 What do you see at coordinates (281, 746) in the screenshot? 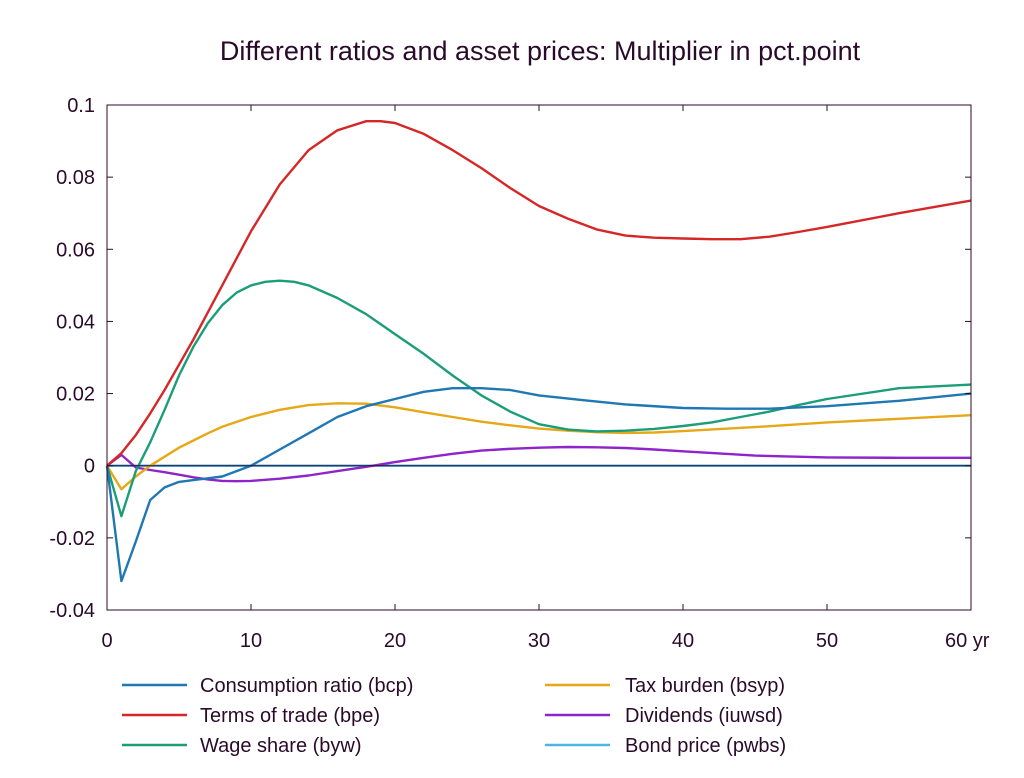
I see `legend-label: Wage share (byw)` at bounding box center [281, 746].